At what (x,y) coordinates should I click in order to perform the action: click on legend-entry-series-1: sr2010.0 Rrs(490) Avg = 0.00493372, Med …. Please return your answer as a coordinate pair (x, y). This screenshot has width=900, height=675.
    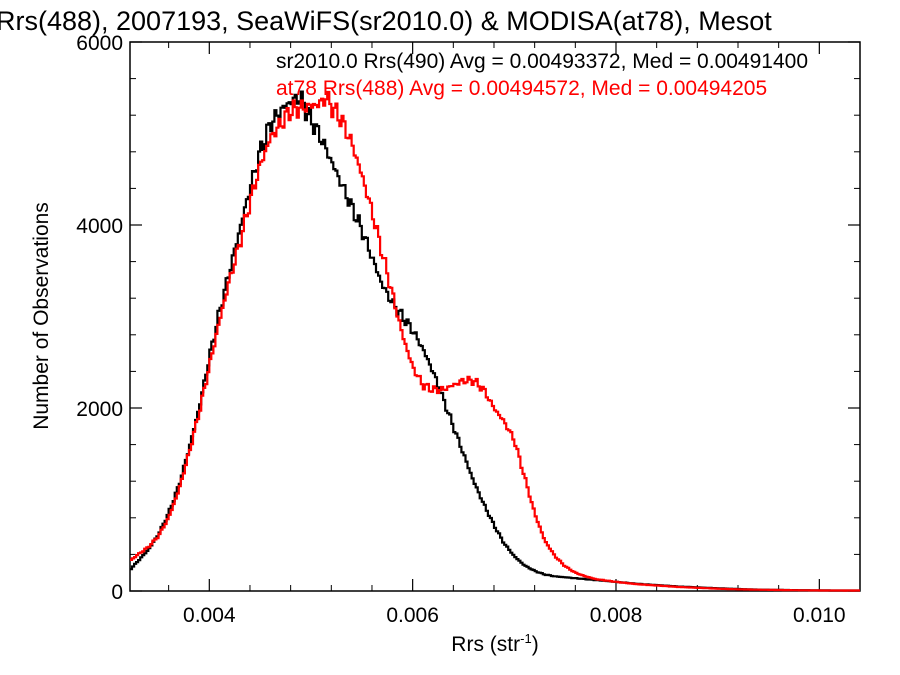
    Looking at the image, I should click on (542, 61).